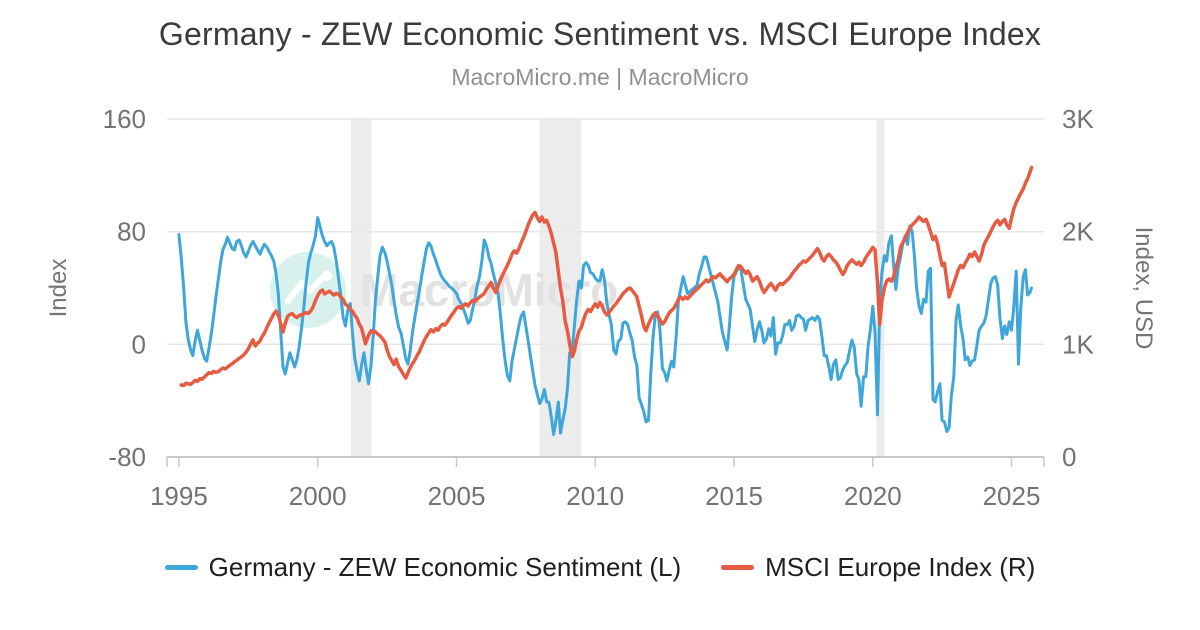 The width and height of the screenshot is (1200, 630). Describe the element at coordinates (1078, 344) in the screenshot. I see `y-right-tick-label: 1K` at that location.